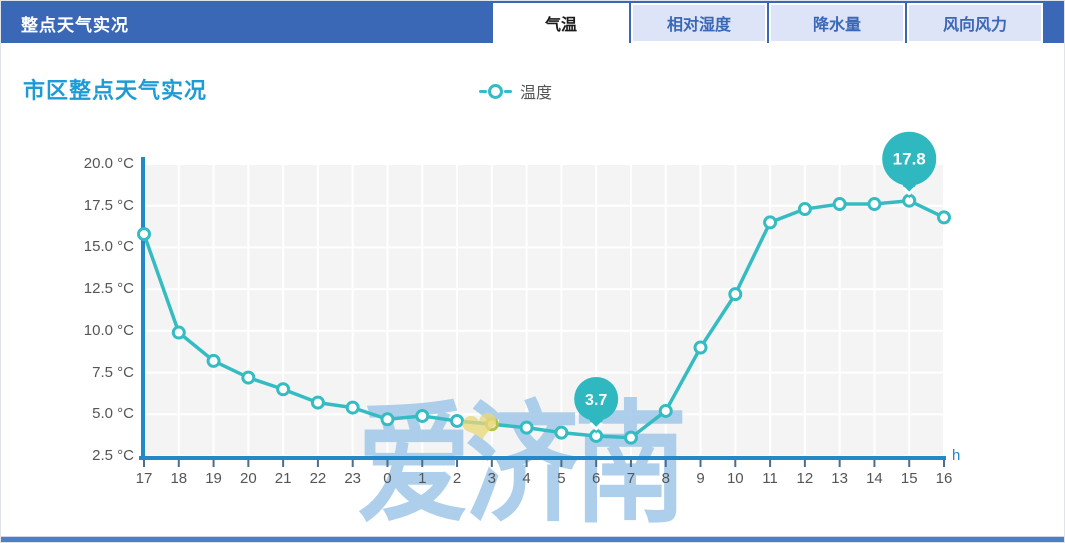 This screenshot has width=1065, height=543. Describe the element at coordinates (631, 478) in the screenshot. I see `x-axis-tick-label: 7` at that location.